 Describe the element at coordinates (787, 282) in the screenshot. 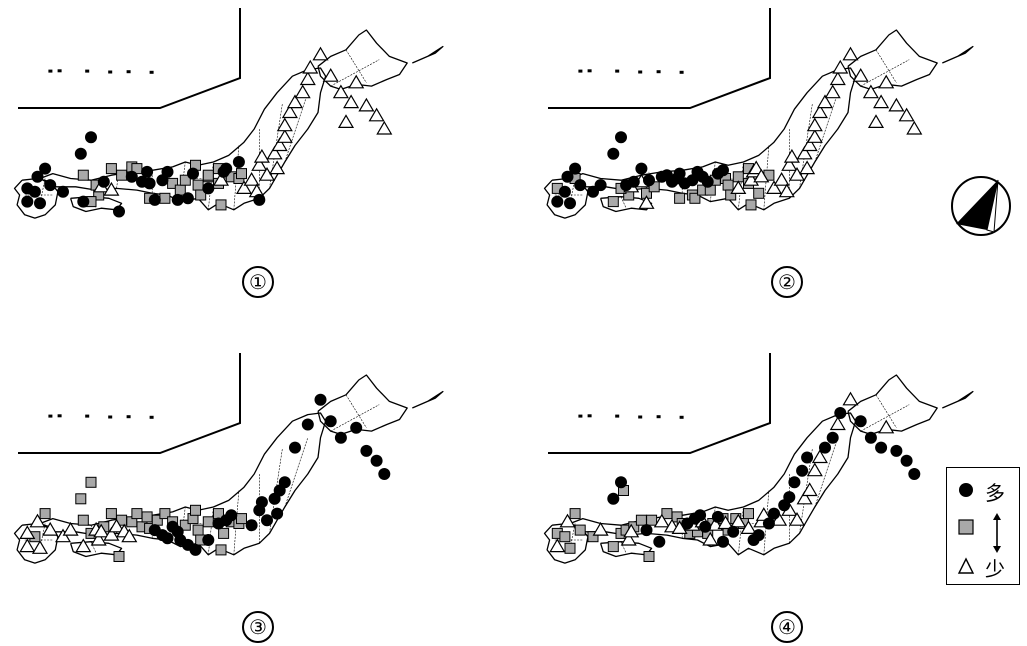

I see `panel-label-2: ②` at that location.